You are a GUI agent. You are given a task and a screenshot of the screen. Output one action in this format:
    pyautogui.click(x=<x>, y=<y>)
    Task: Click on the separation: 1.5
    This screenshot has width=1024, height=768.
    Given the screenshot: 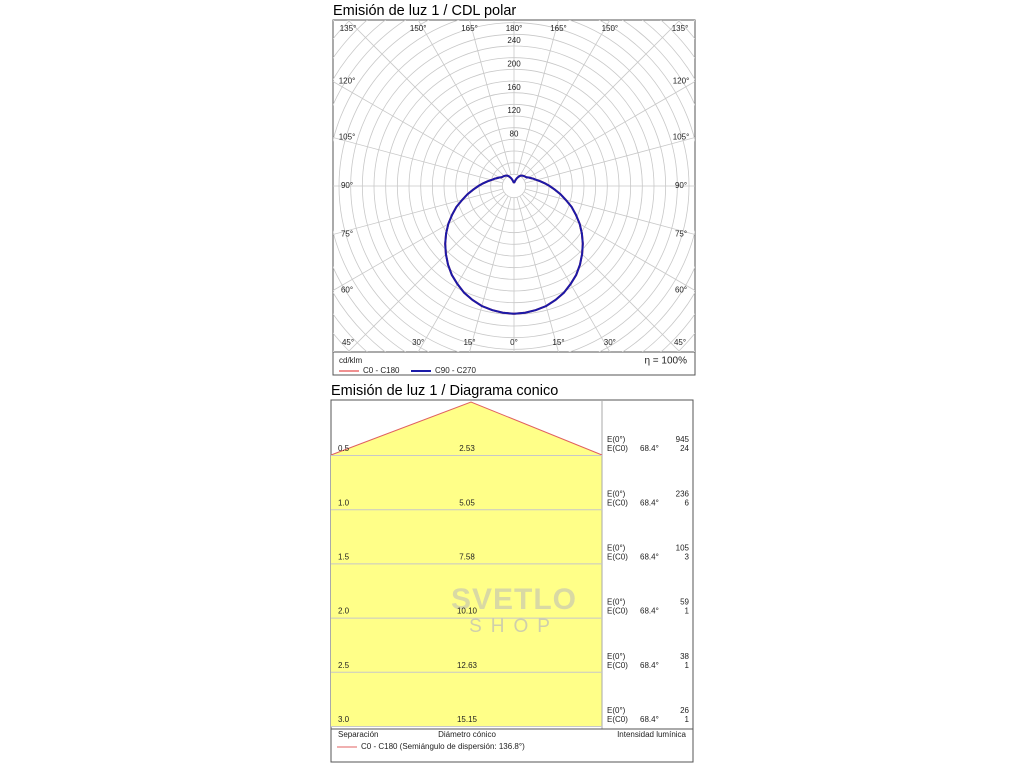 What is the action you would take?
    pyautogui.click(x=344, y=557)
    